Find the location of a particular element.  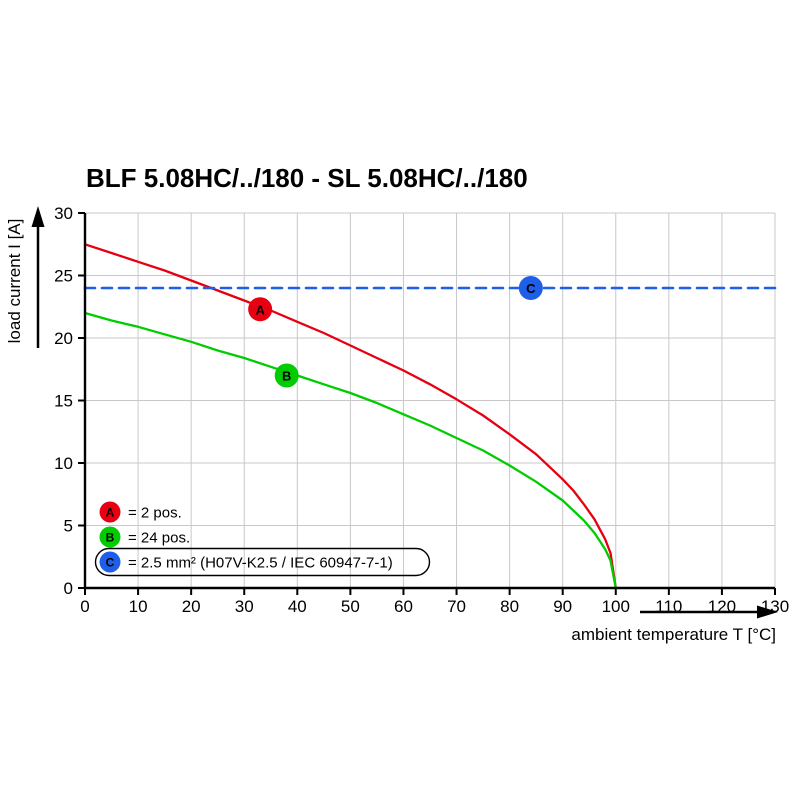

marker-B-letter: B is located at coordinates (286, 376).